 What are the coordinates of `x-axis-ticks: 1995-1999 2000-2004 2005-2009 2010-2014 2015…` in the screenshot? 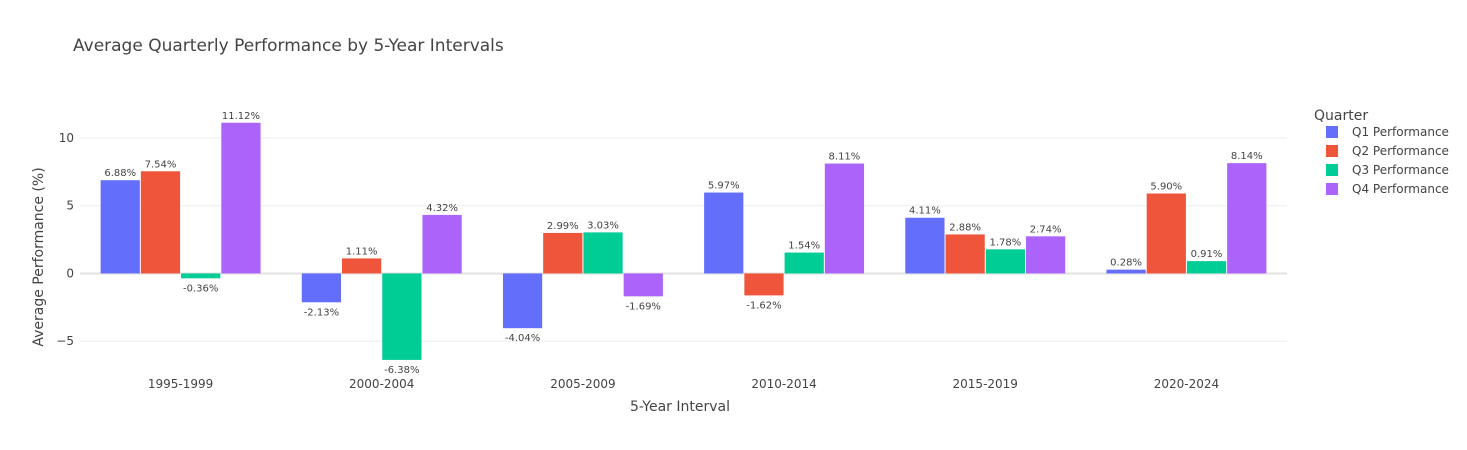 It's located at (683, 384).